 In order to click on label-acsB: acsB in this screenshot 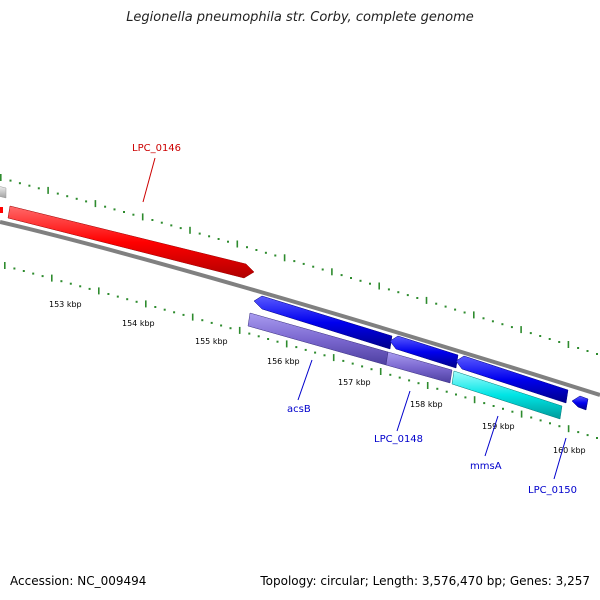, I will do `click(299, 409)`.